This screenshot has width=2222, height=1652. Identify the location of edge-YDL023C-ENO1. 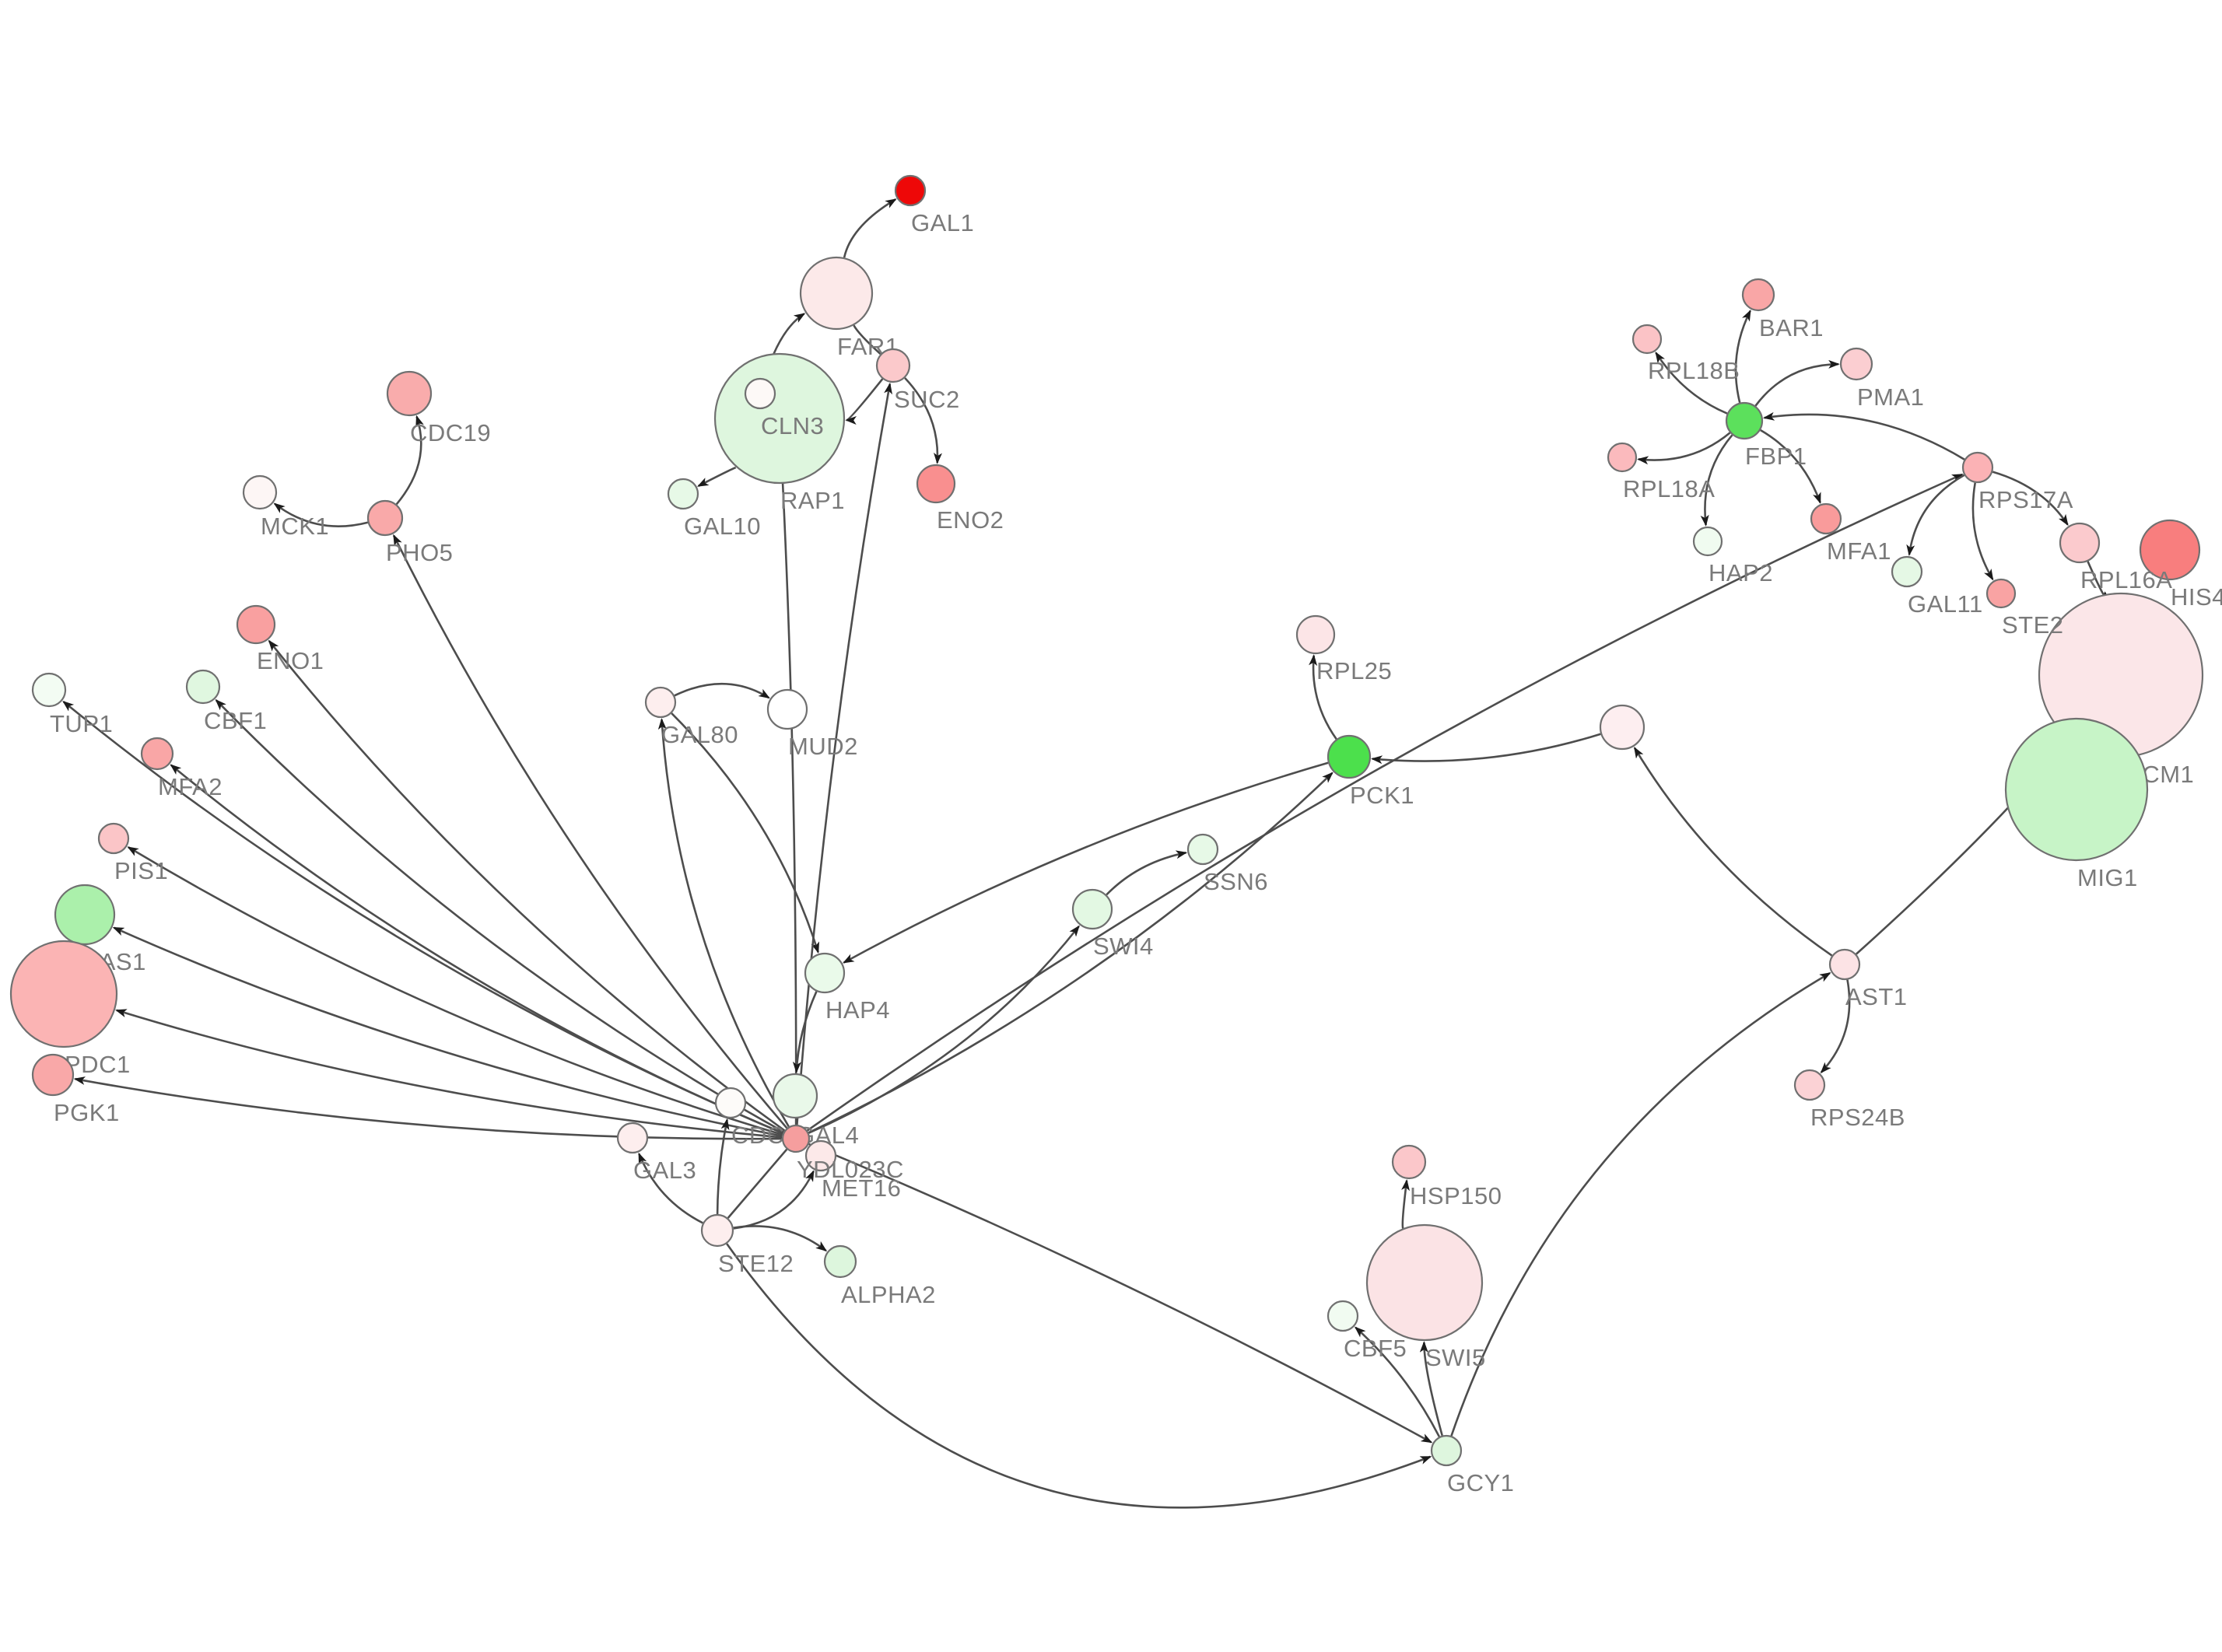
(527, 885).